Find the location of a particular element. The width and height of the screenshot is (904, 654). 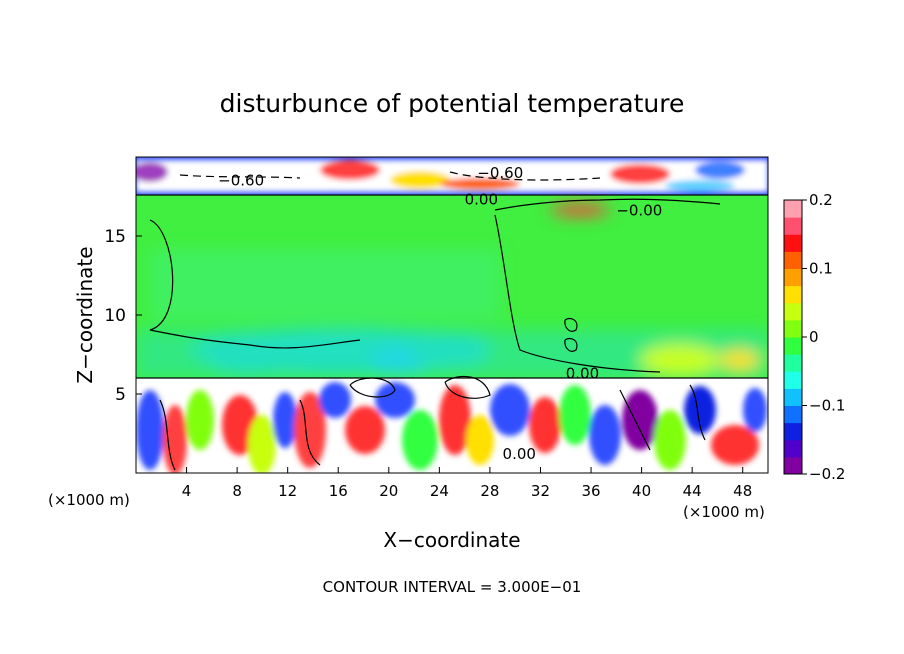

y-axis: 5 10 15 is located at coordinates (123, 316).